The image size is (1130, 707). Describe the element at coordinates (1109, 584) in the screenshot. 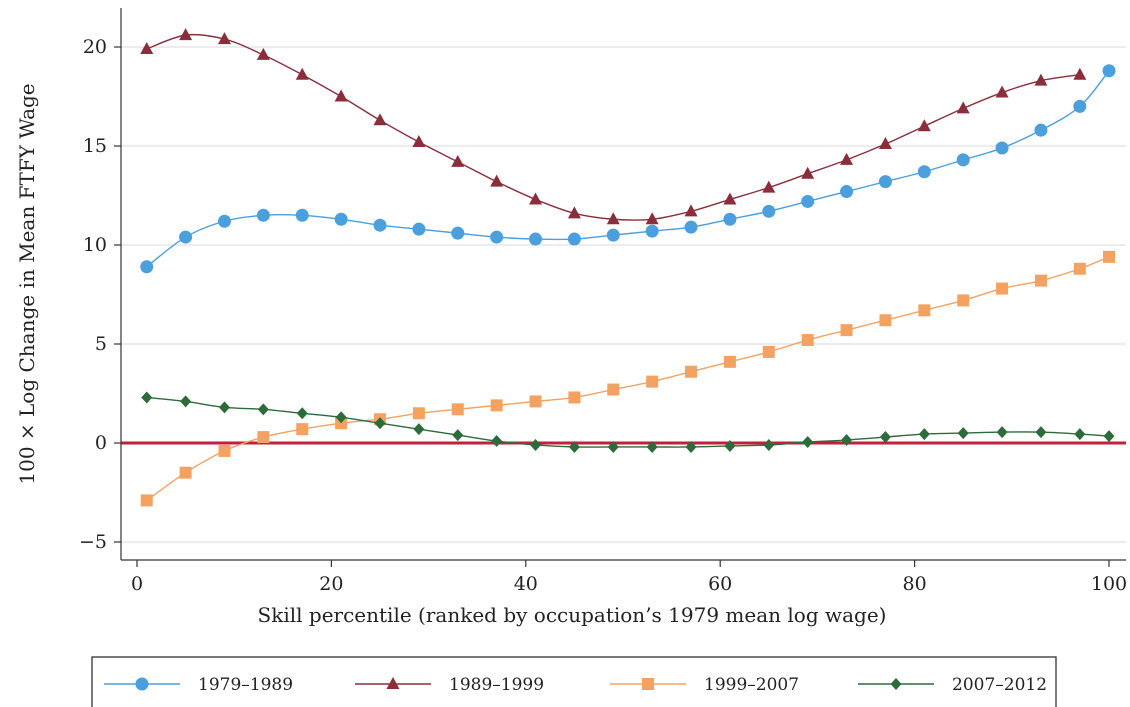

I see `x-tick-label: 100` at that location.